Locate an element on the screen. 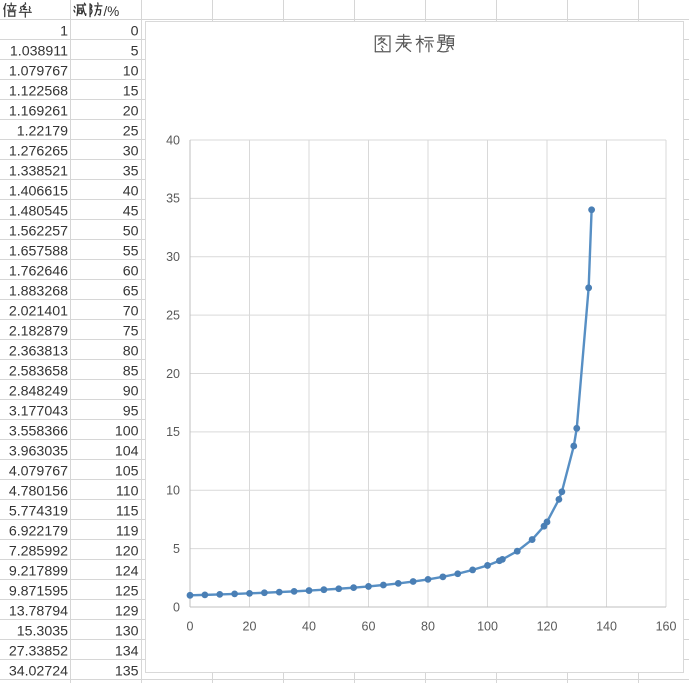 The height and width of the screenshot is (688, 689). svg-text: 4.079767 is located at coordinates (38, 471).